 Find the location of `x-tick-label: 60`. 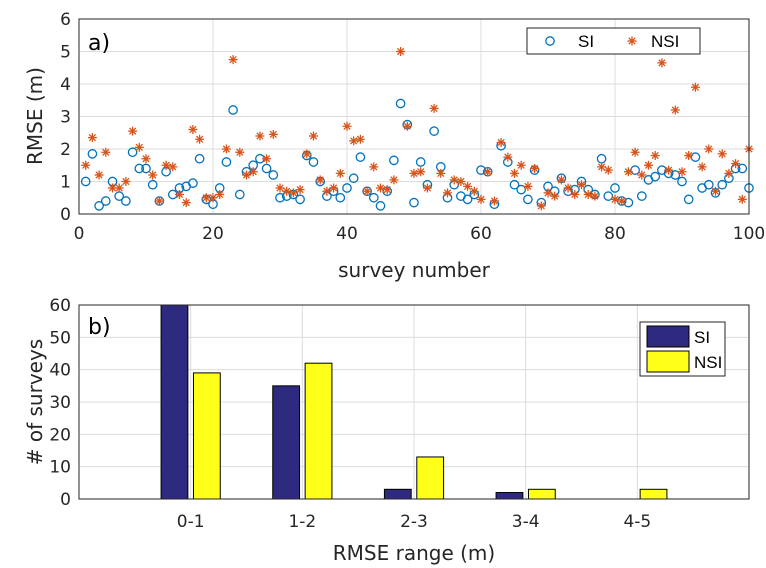

x-tick-label: 60 is located at coordinates (481, 234).